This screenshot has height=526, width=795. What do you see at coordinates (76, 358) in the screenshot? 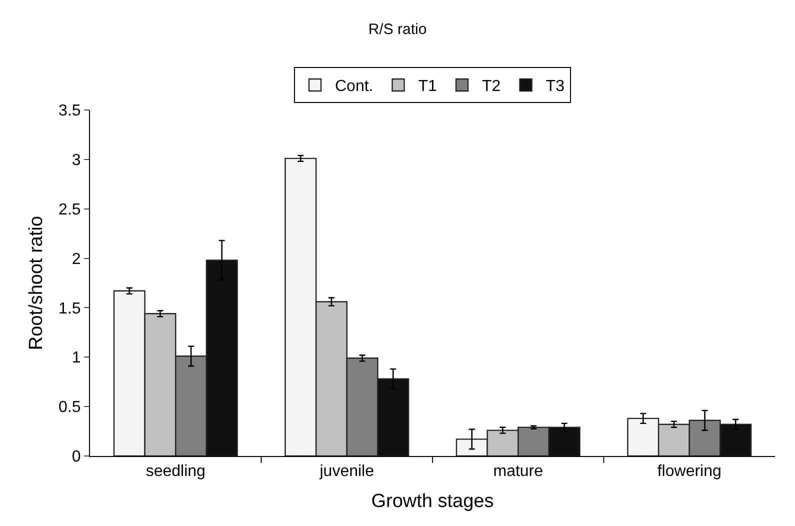
I see `y-tick-label: 1` at bounding box center [76, 358].